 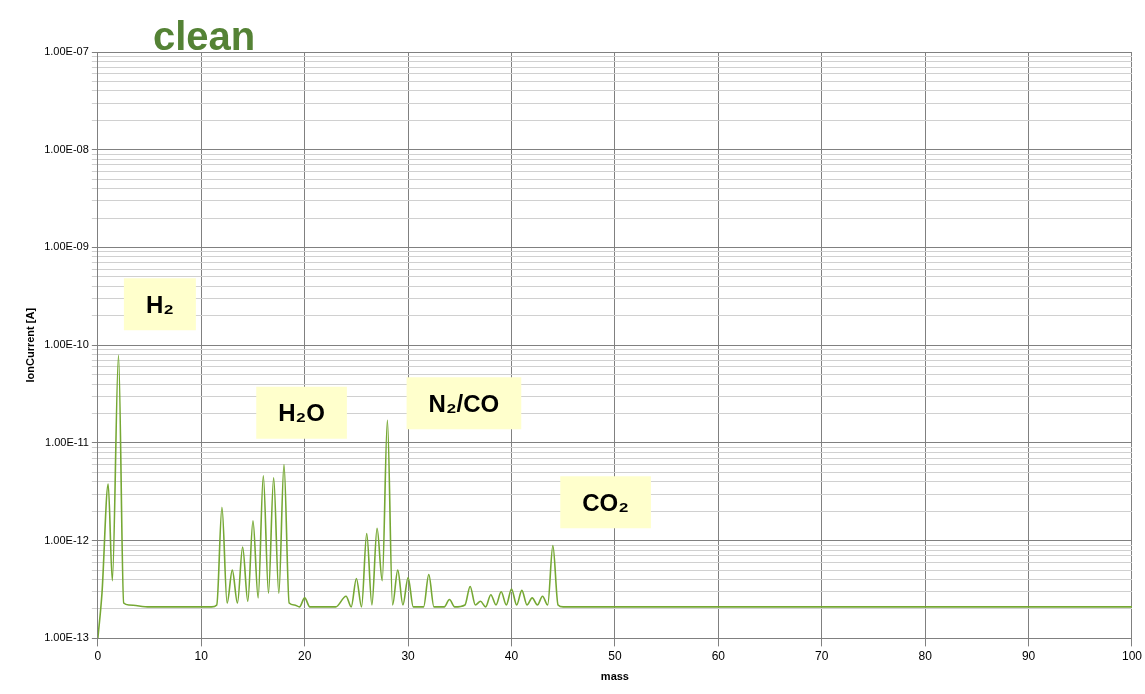 What do you see at coordinates (66, 51) in the screenshot?
I see `y-tick-label: 1.00E-07` at bounding box center [66, 51].